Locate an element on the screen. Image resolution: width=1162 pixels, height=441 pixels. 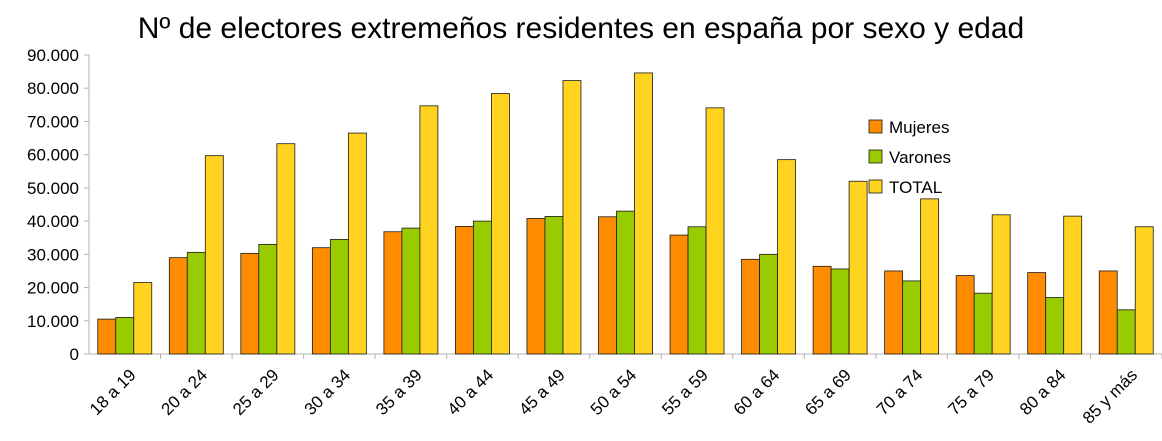
legend-label-total: TOTAL is located at coordinates (915, 187).